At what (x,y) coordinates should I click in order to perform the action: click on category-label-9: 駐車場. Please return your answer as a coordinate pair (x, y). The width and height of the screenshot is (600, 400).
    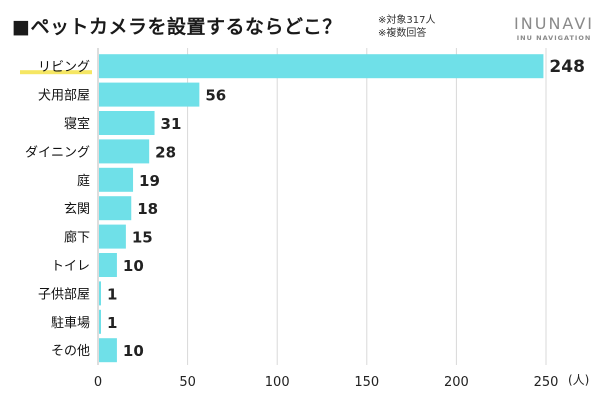
    Looking at the image, I should click on (70, 323).